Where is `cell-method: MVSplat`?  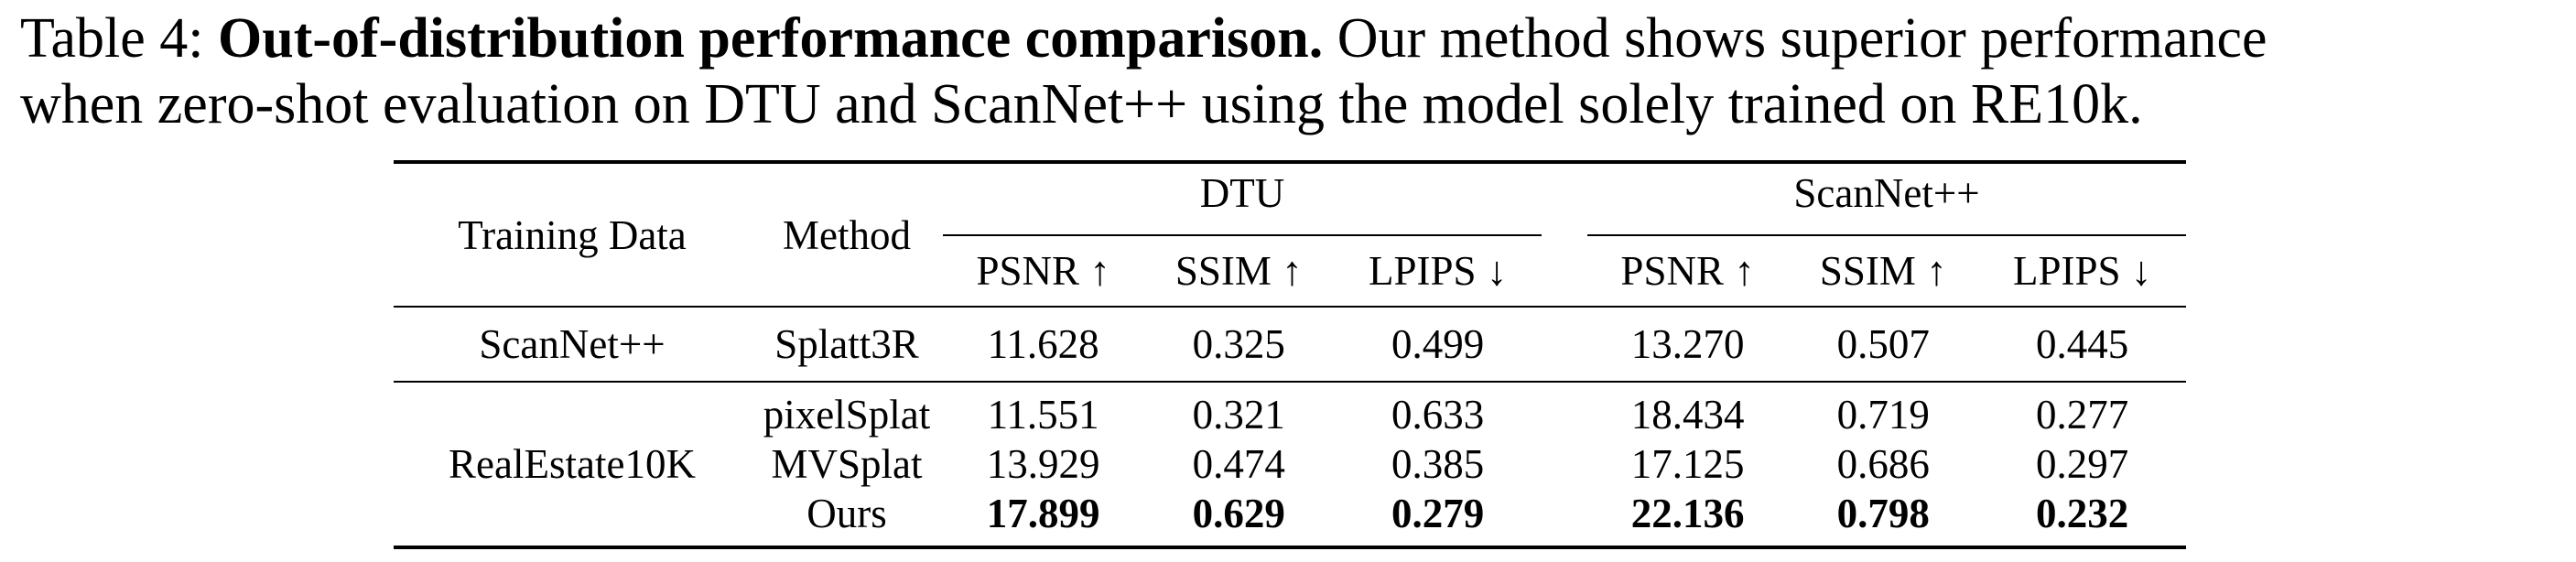 cell-method: MVSplat is located at coordinates (847, 464).